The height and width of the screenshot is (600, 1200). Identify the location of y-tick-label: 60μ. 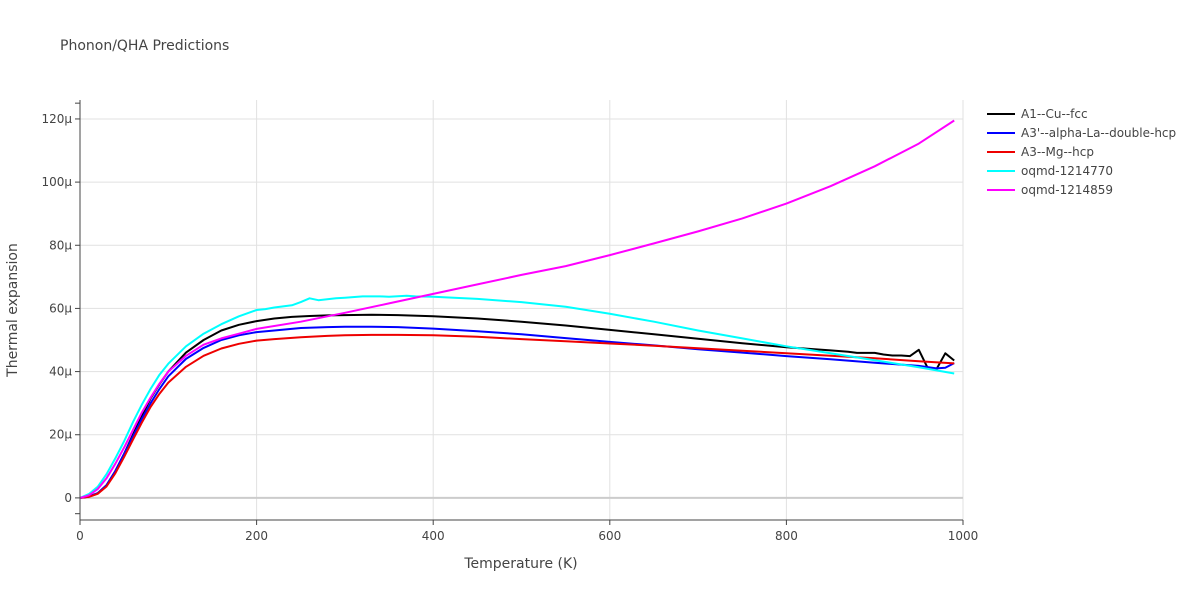
(60, 308).